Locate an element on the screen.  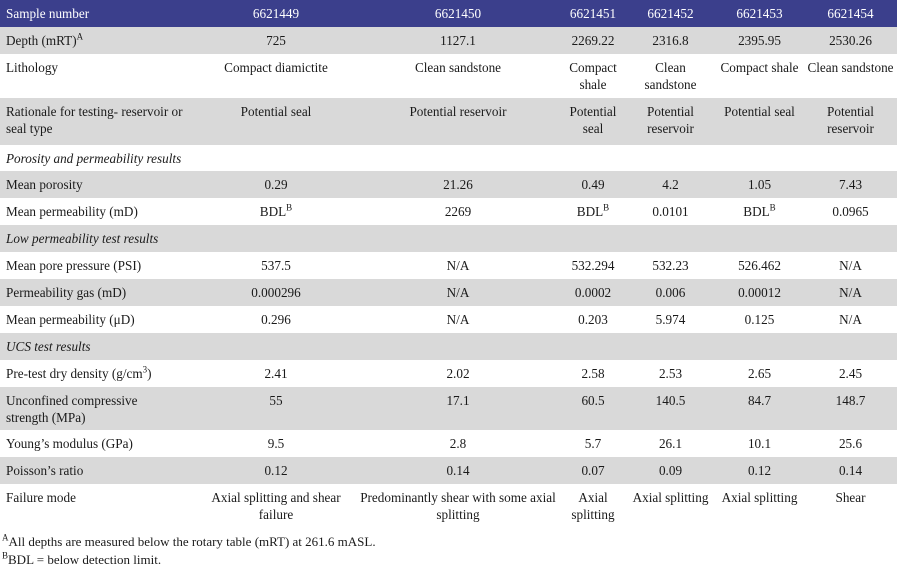
row-label: Mean porosity is located at coordinates (98, 184).